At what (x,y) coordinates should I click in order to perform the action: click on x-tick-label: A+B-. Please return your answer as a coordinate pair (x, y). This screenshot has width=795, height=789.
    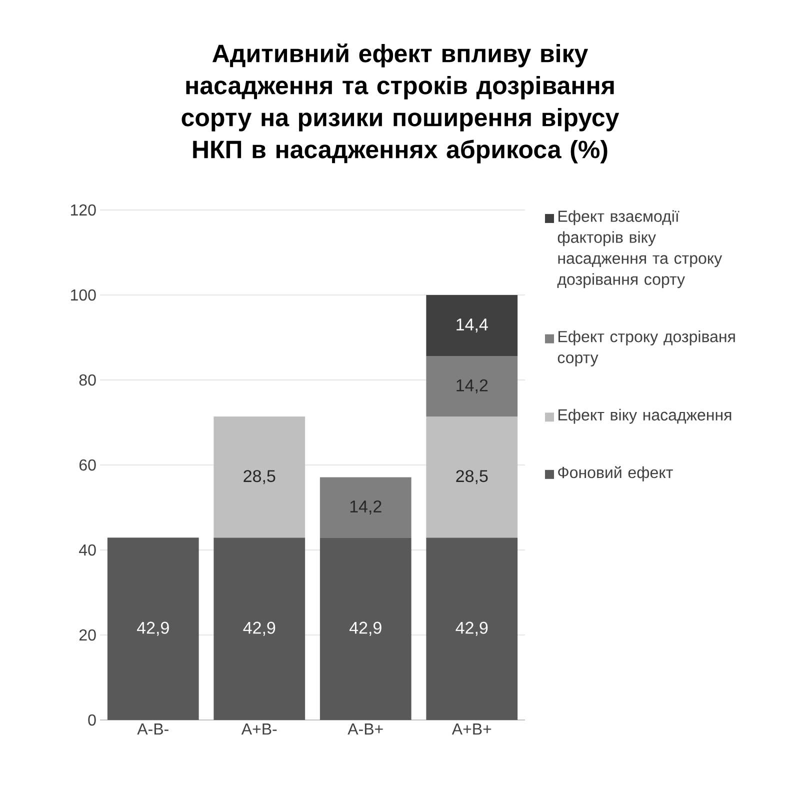
    Looking at the image, I should click on (259, 729).